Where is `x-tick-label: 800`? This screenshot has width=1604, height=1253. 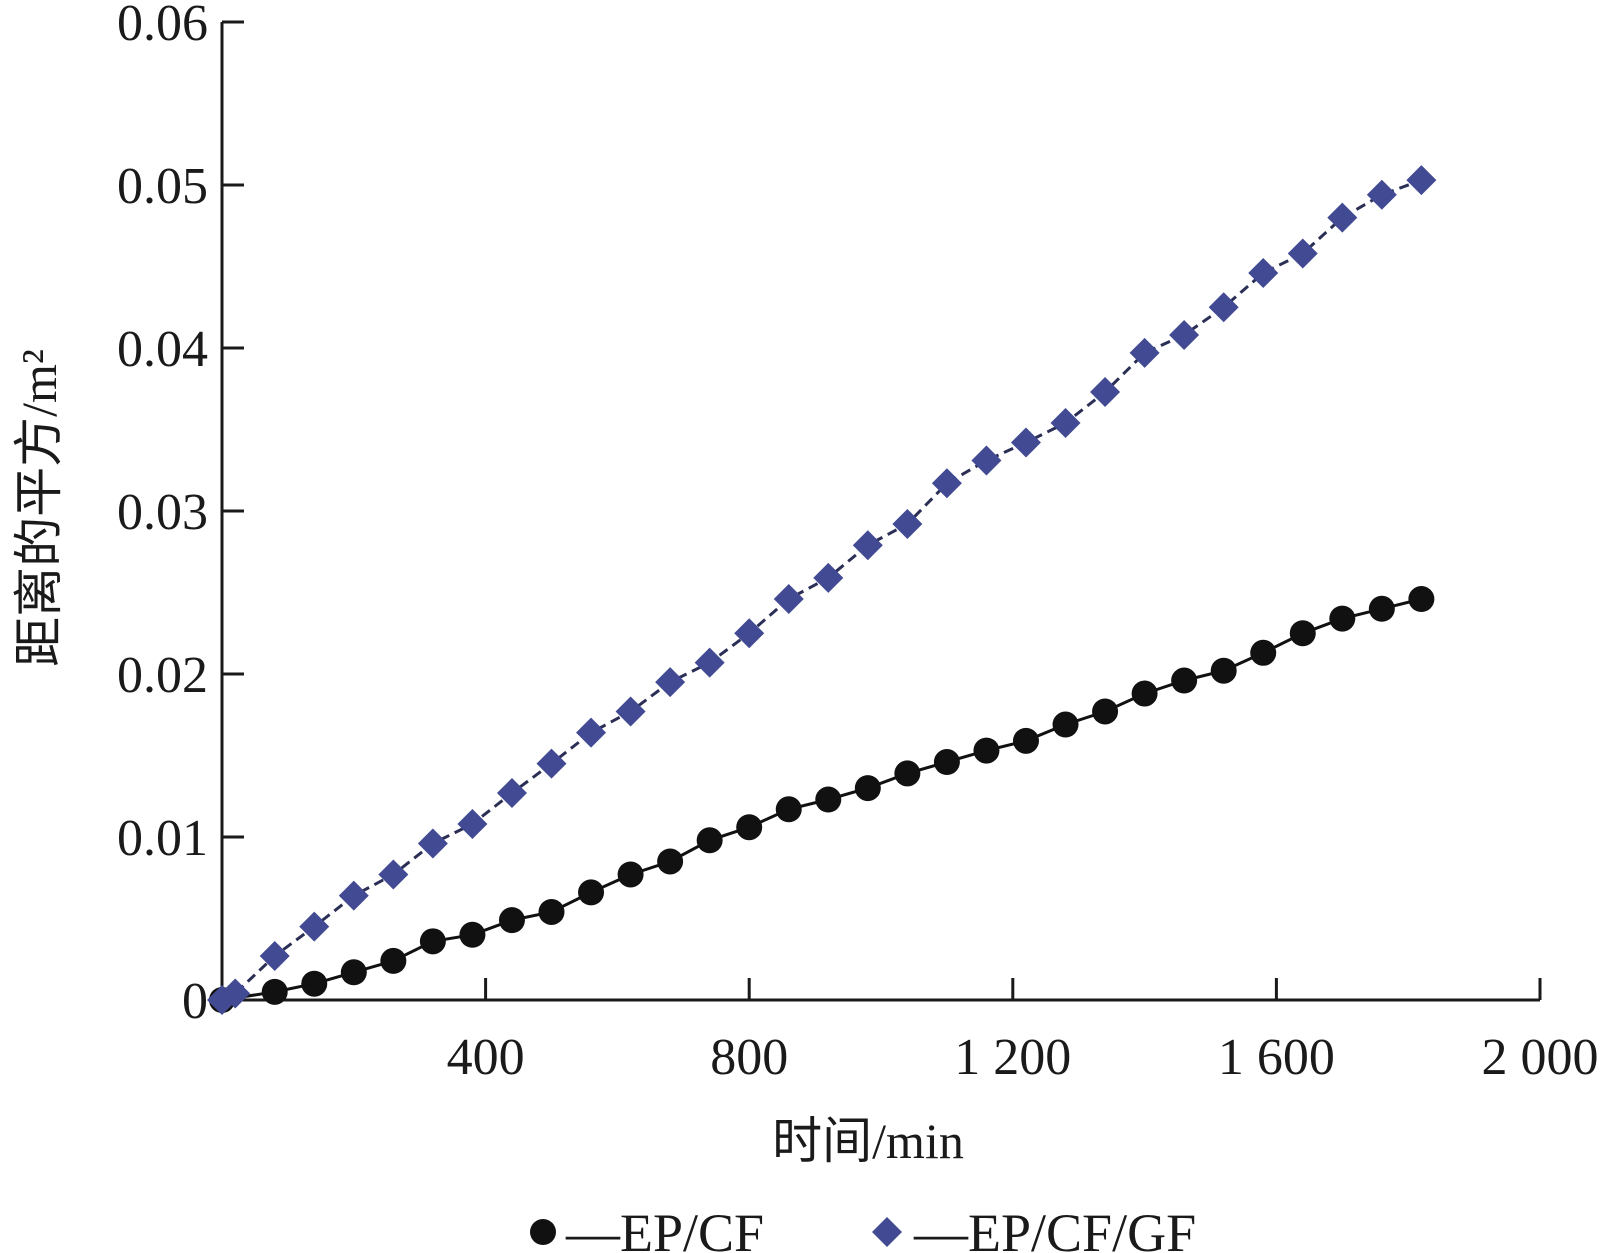 x-tick-label: 800 is located at coordinates (749, 1057).